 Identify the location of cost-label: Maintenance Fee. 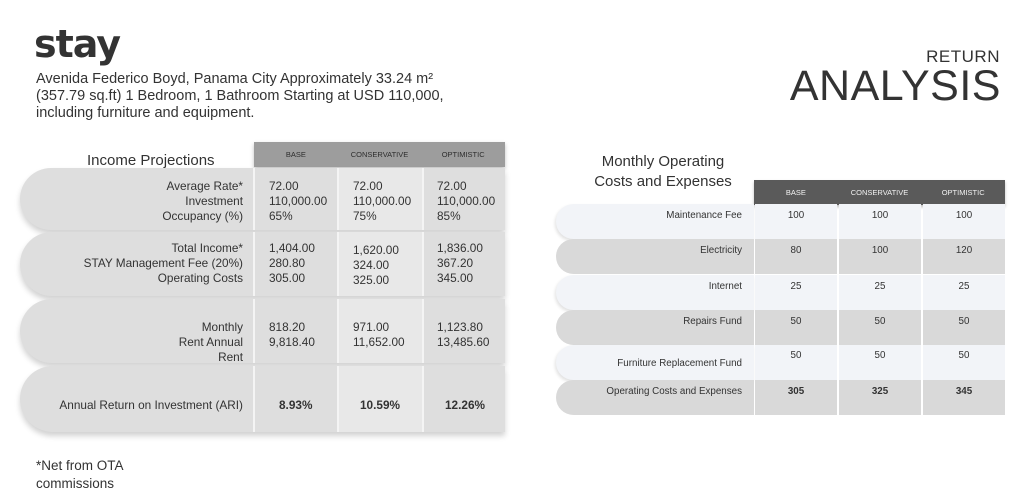
(704, 215).